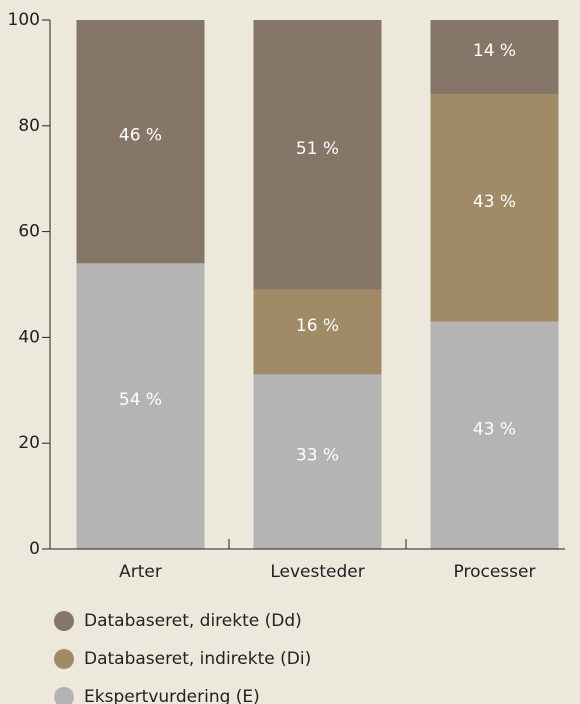  Describe the element at coordinates (193, 621) in the screenshot. I see `legend-label: Databaseret, direkte (Dd)` at that location.